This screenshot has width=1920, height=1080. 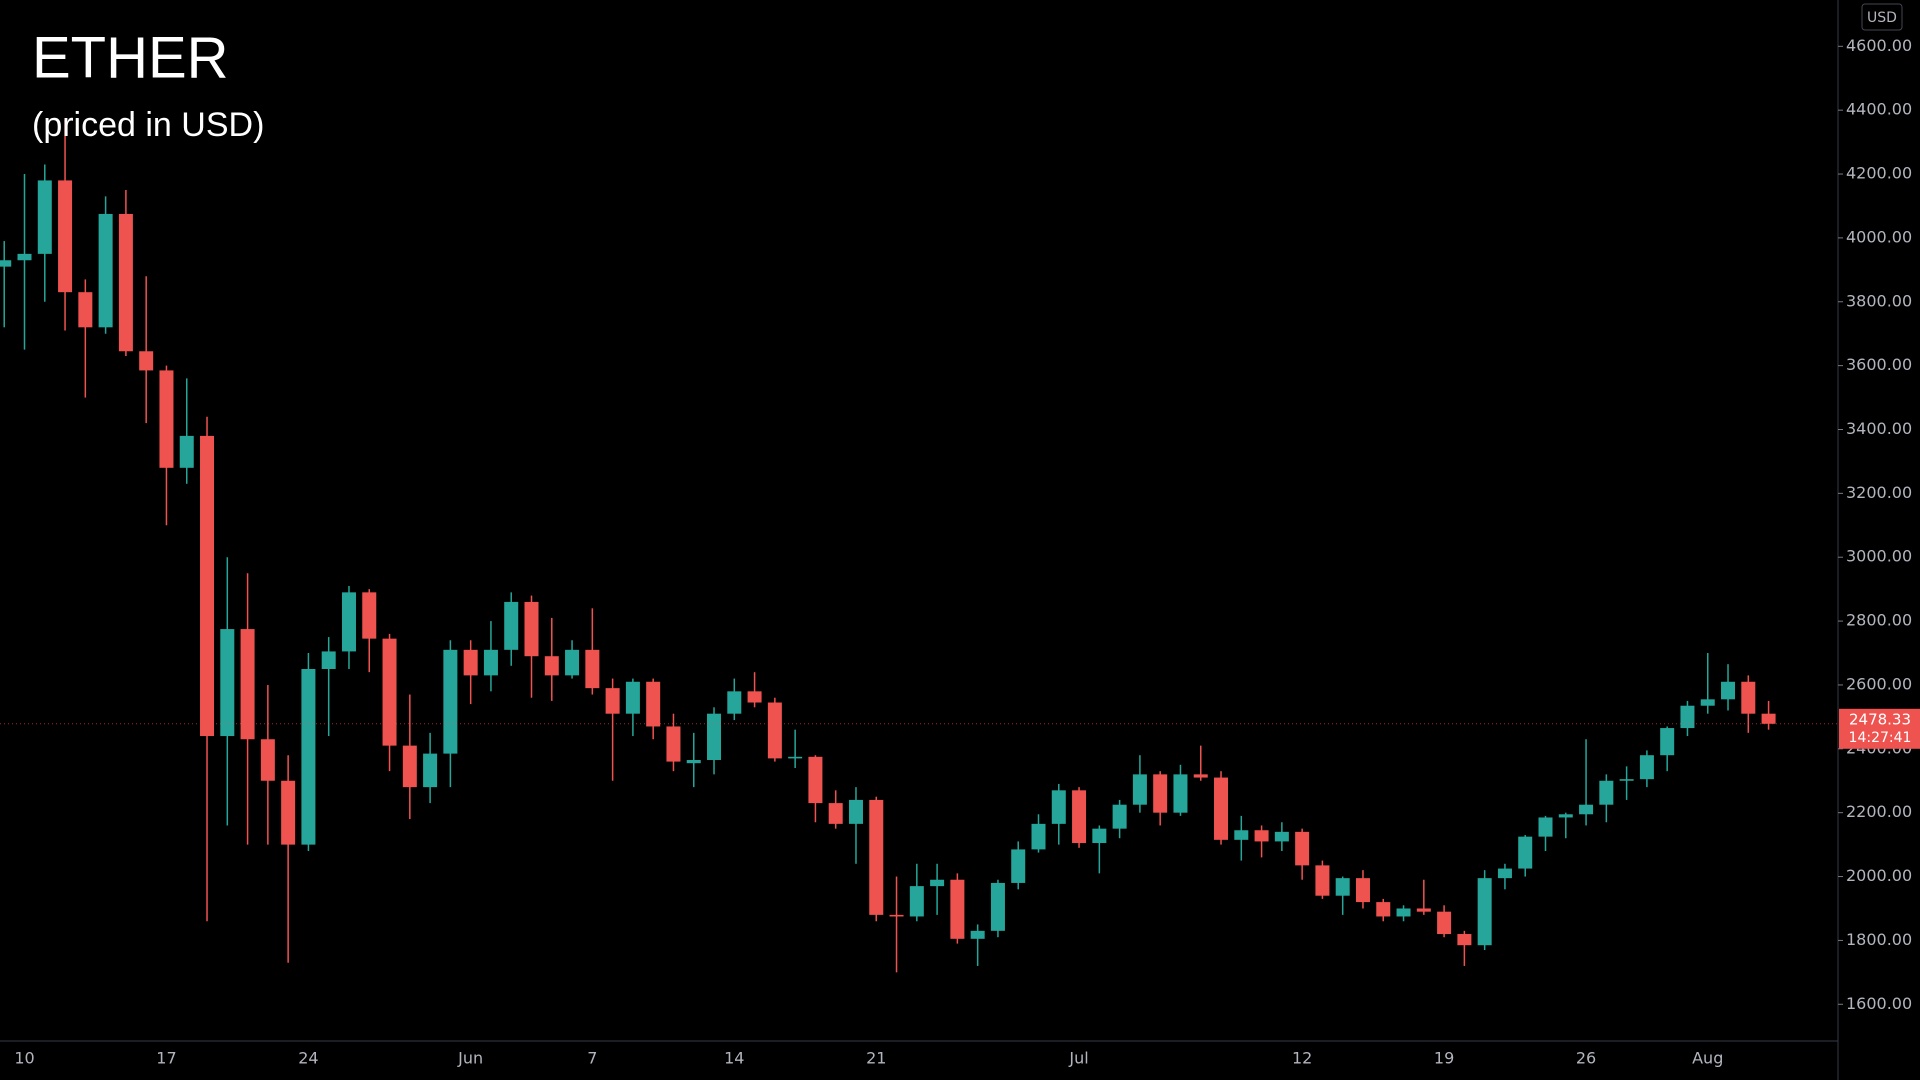 I want to click on y-tick-label: 4400.00, so click(x=1879, y=109).